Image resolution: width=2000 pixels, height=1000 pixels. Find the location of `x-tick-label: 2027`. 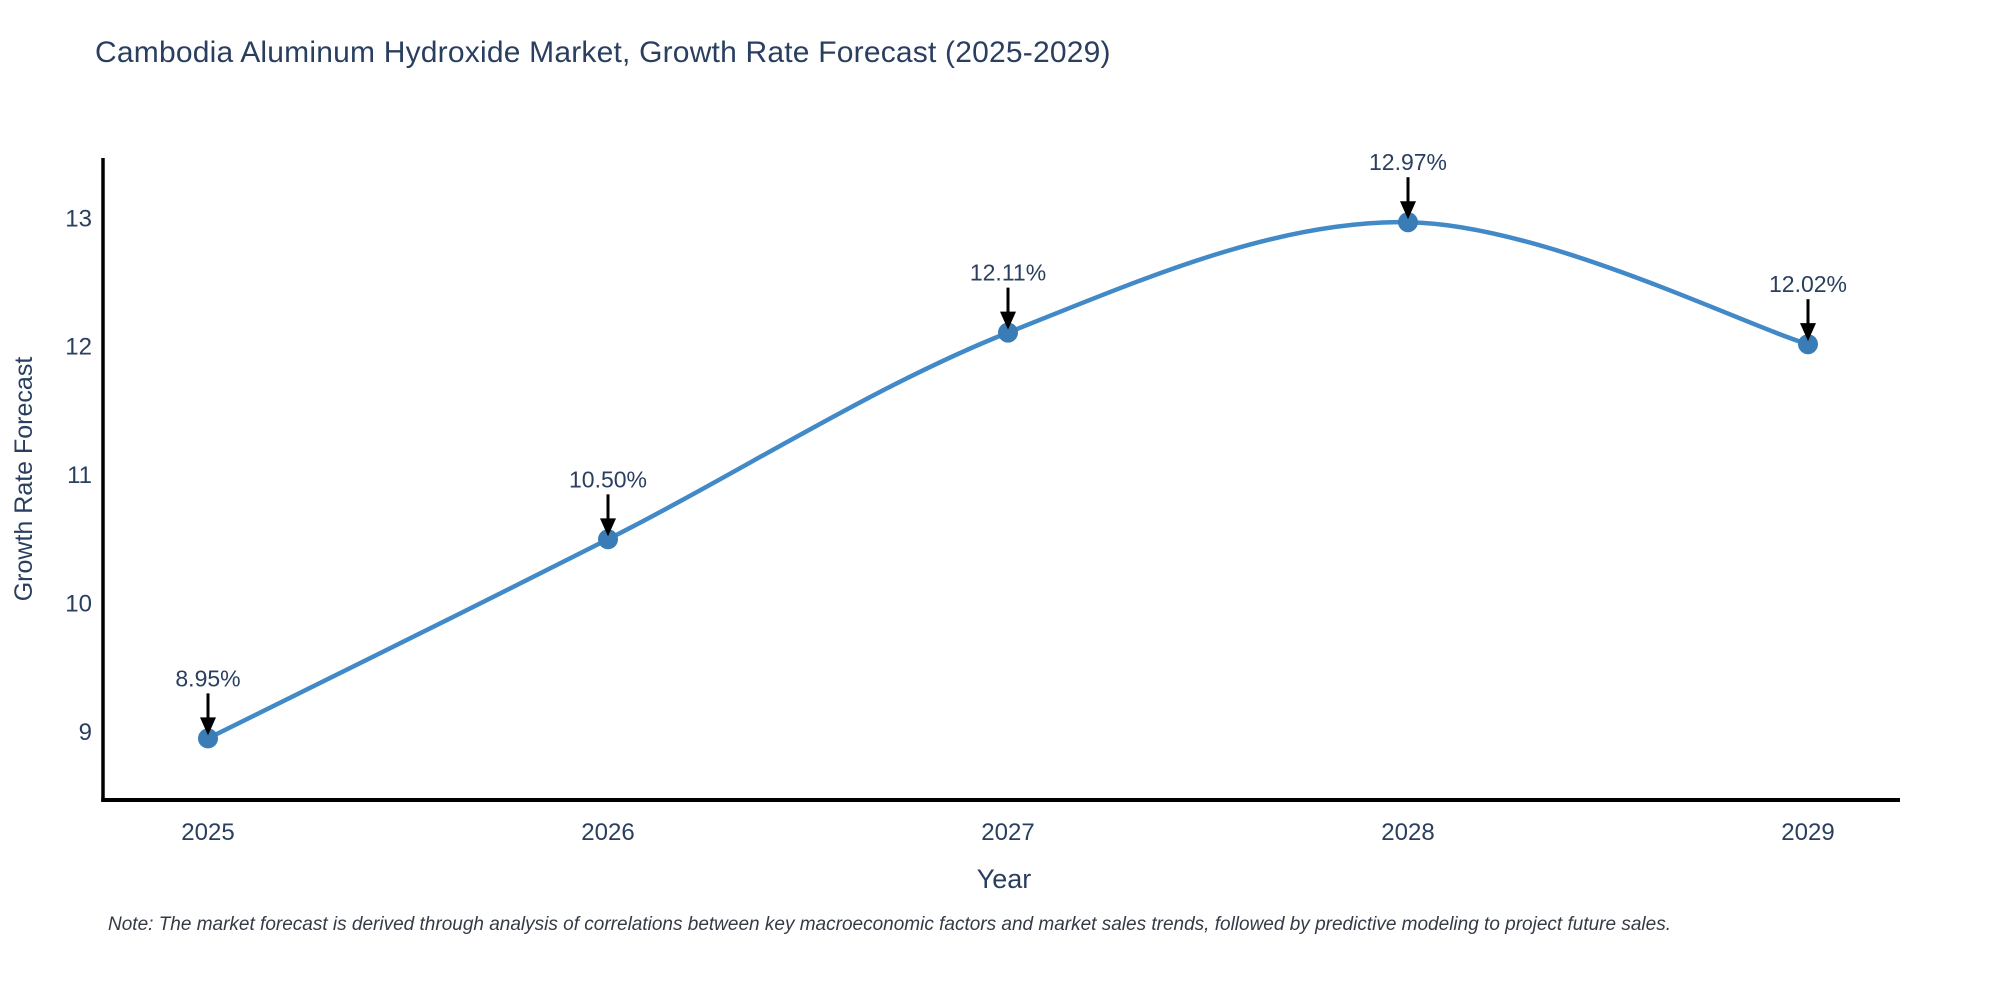

x-tick-label: 2027 is located at coordinates (1007, 832).